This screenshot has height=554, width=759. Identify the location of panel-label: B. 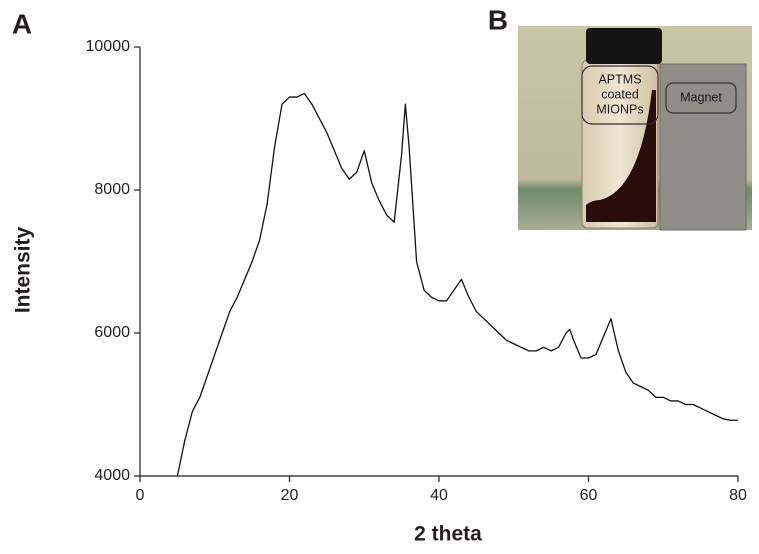
(498, 19).